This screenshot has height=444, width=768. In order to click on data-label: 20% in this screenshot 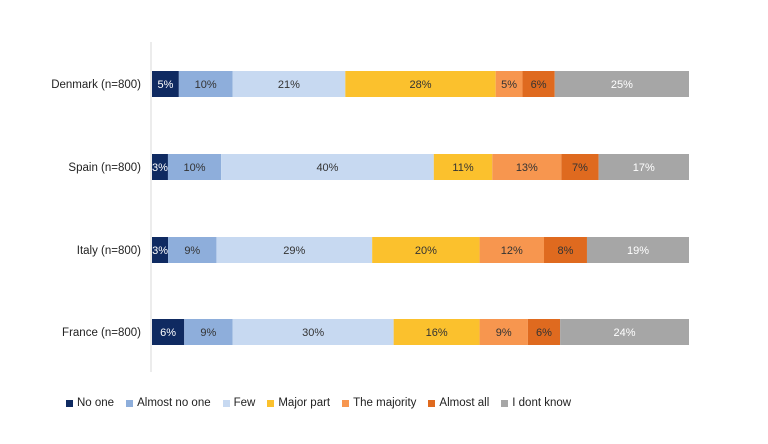, I will do `click(426, 251)`.